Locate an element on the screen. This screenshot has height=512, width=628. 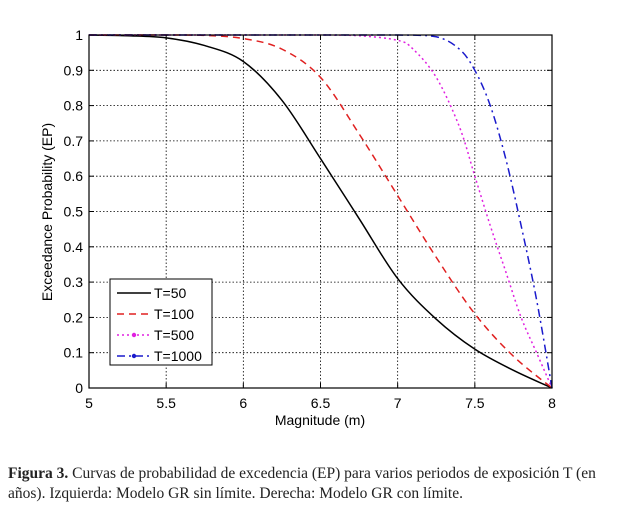
x-axis-label: Magnitude (m) is located at coordinates (320, 420).